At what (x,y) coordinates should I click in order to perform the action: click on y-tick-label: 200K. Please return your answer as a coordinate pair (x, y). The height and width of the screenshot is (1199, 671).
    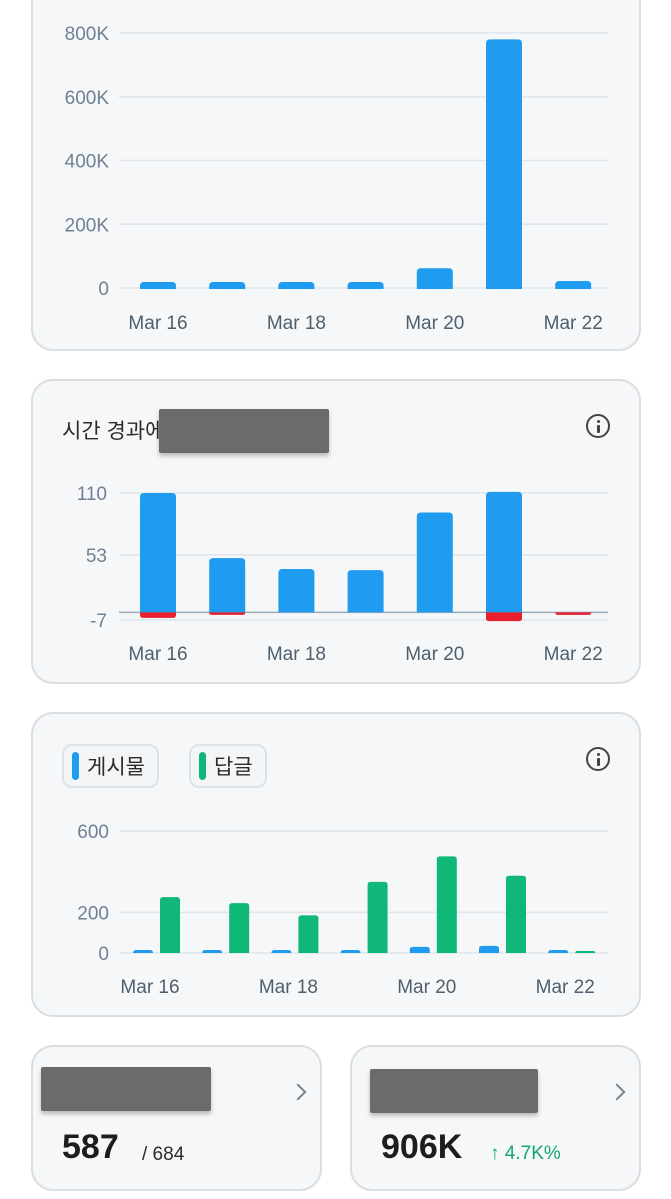
    Looking at the image, I should click on (87, 225).